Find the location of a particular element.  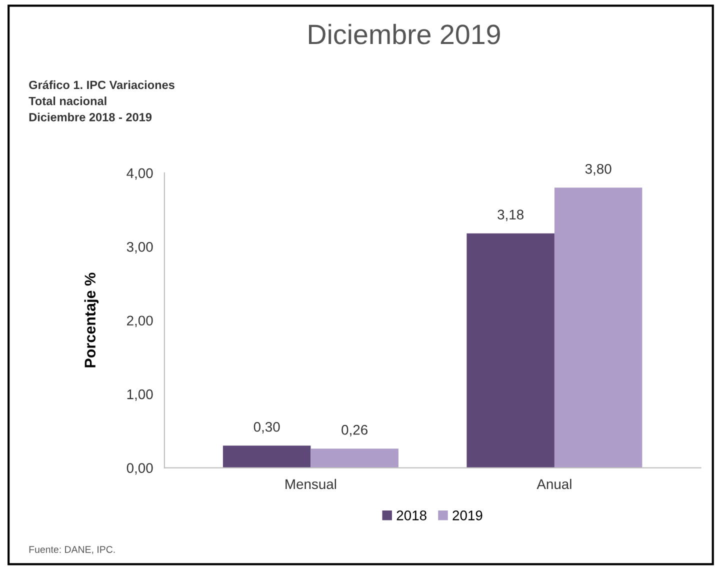

y-tick-label: 0,00 is located at coordinates (139, 469).